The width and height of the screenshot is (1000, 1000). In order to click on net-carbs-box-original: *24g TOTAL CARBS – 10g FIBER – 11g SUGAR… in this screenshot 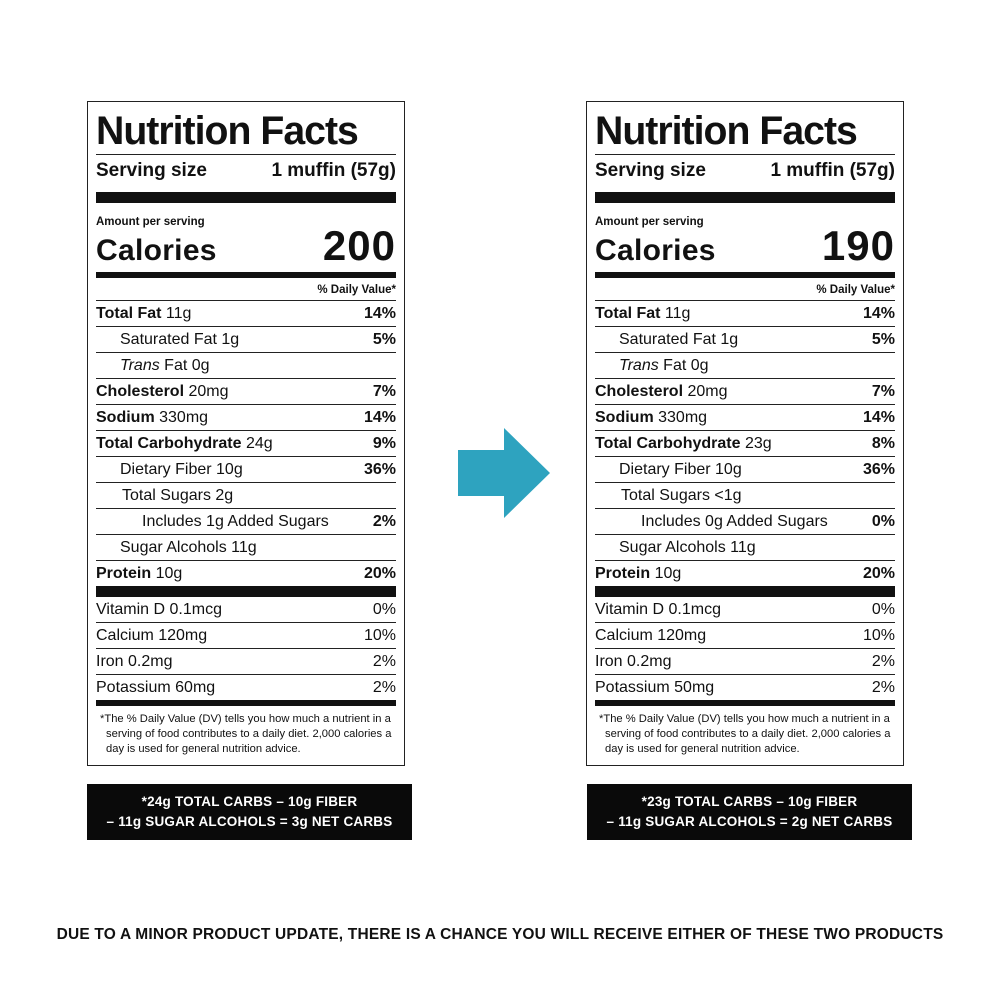, I will do `click(249, 812)`.